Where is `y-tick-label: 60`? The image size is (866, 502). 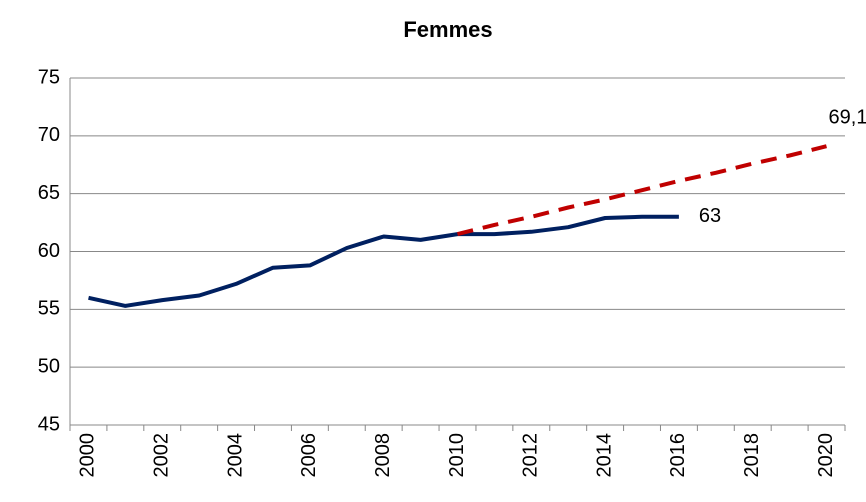 y-tick-label: 60 is located at coordinates (49, 251).